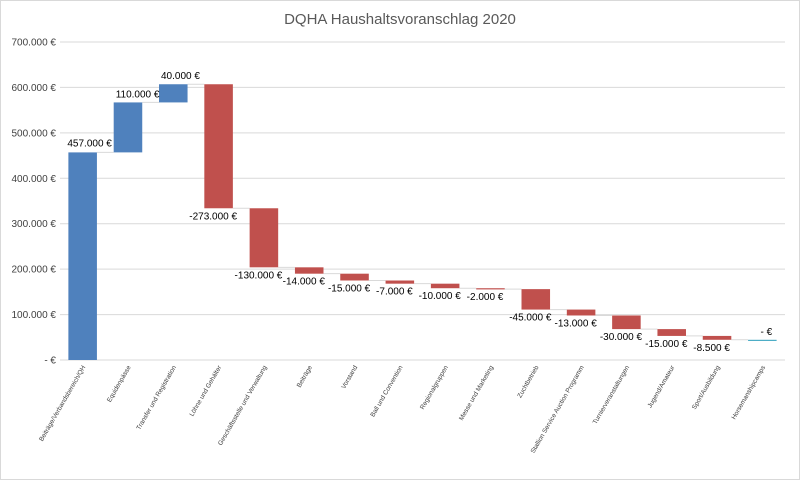 The width and height of the screenshot is (800, 480). What do you see at coordinates (180, 76) in the screenshot?
I see `data-label: 40.000 €` at bounding box center [180, 76].